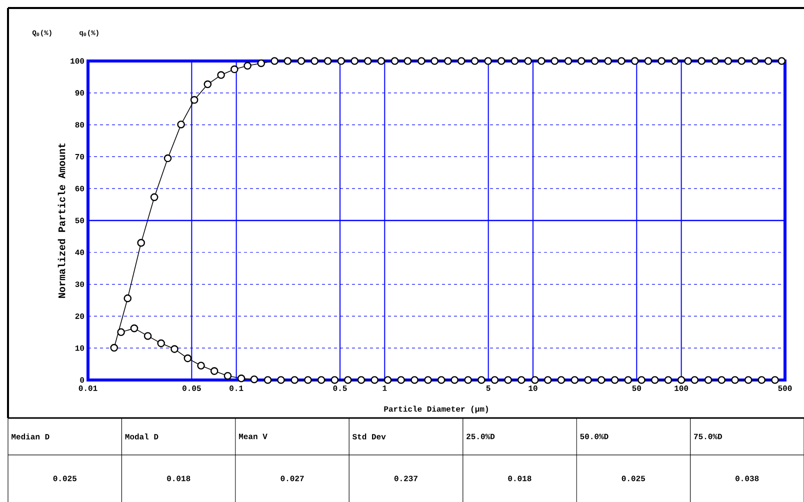 This screenshot has height=502, width=804. I want to click on text: 0.027, so click(292, 479).